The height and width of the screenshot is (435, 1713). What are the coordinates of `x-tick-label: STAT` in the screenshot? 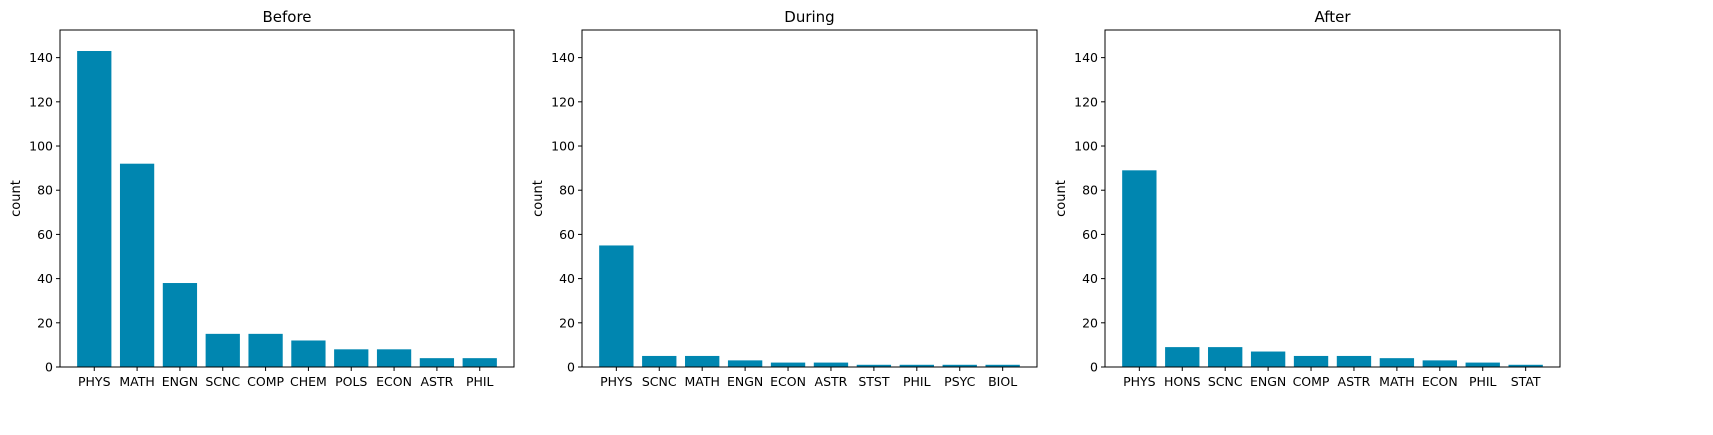 It's located at (1526, 381).